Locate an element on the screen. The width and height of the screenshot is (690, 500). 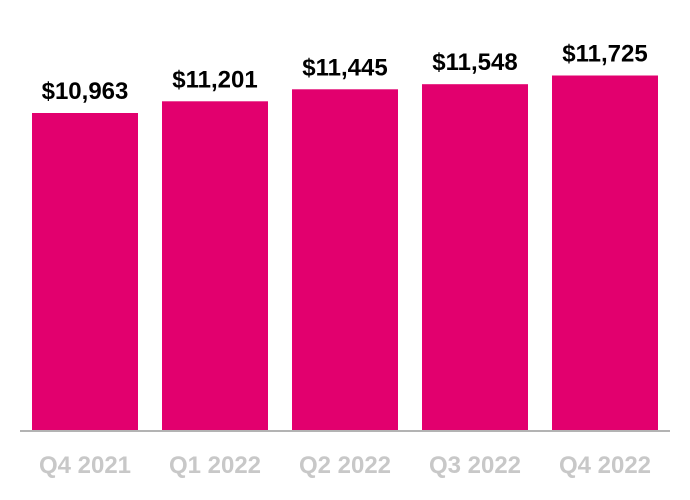
x-tick-labels-group: Q4 2021 Q1 2022 Q2 2022 Q3 2022 Q4 2022 is located at coordinates (345, 465).